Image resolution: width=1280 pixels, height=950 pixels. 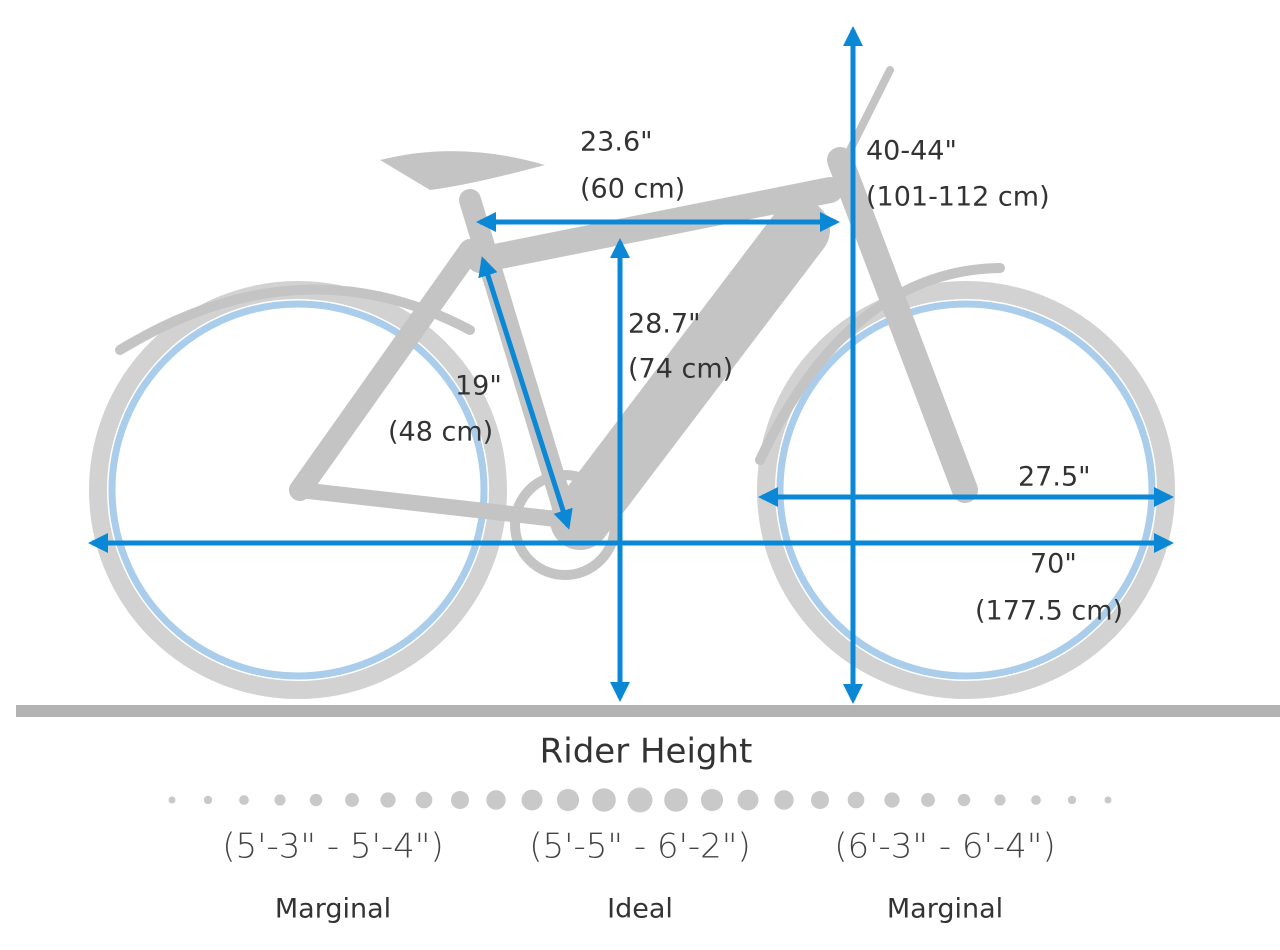 I want to click on height-range: (5'-3" - 5'-4"), so click(x=332, y=847).